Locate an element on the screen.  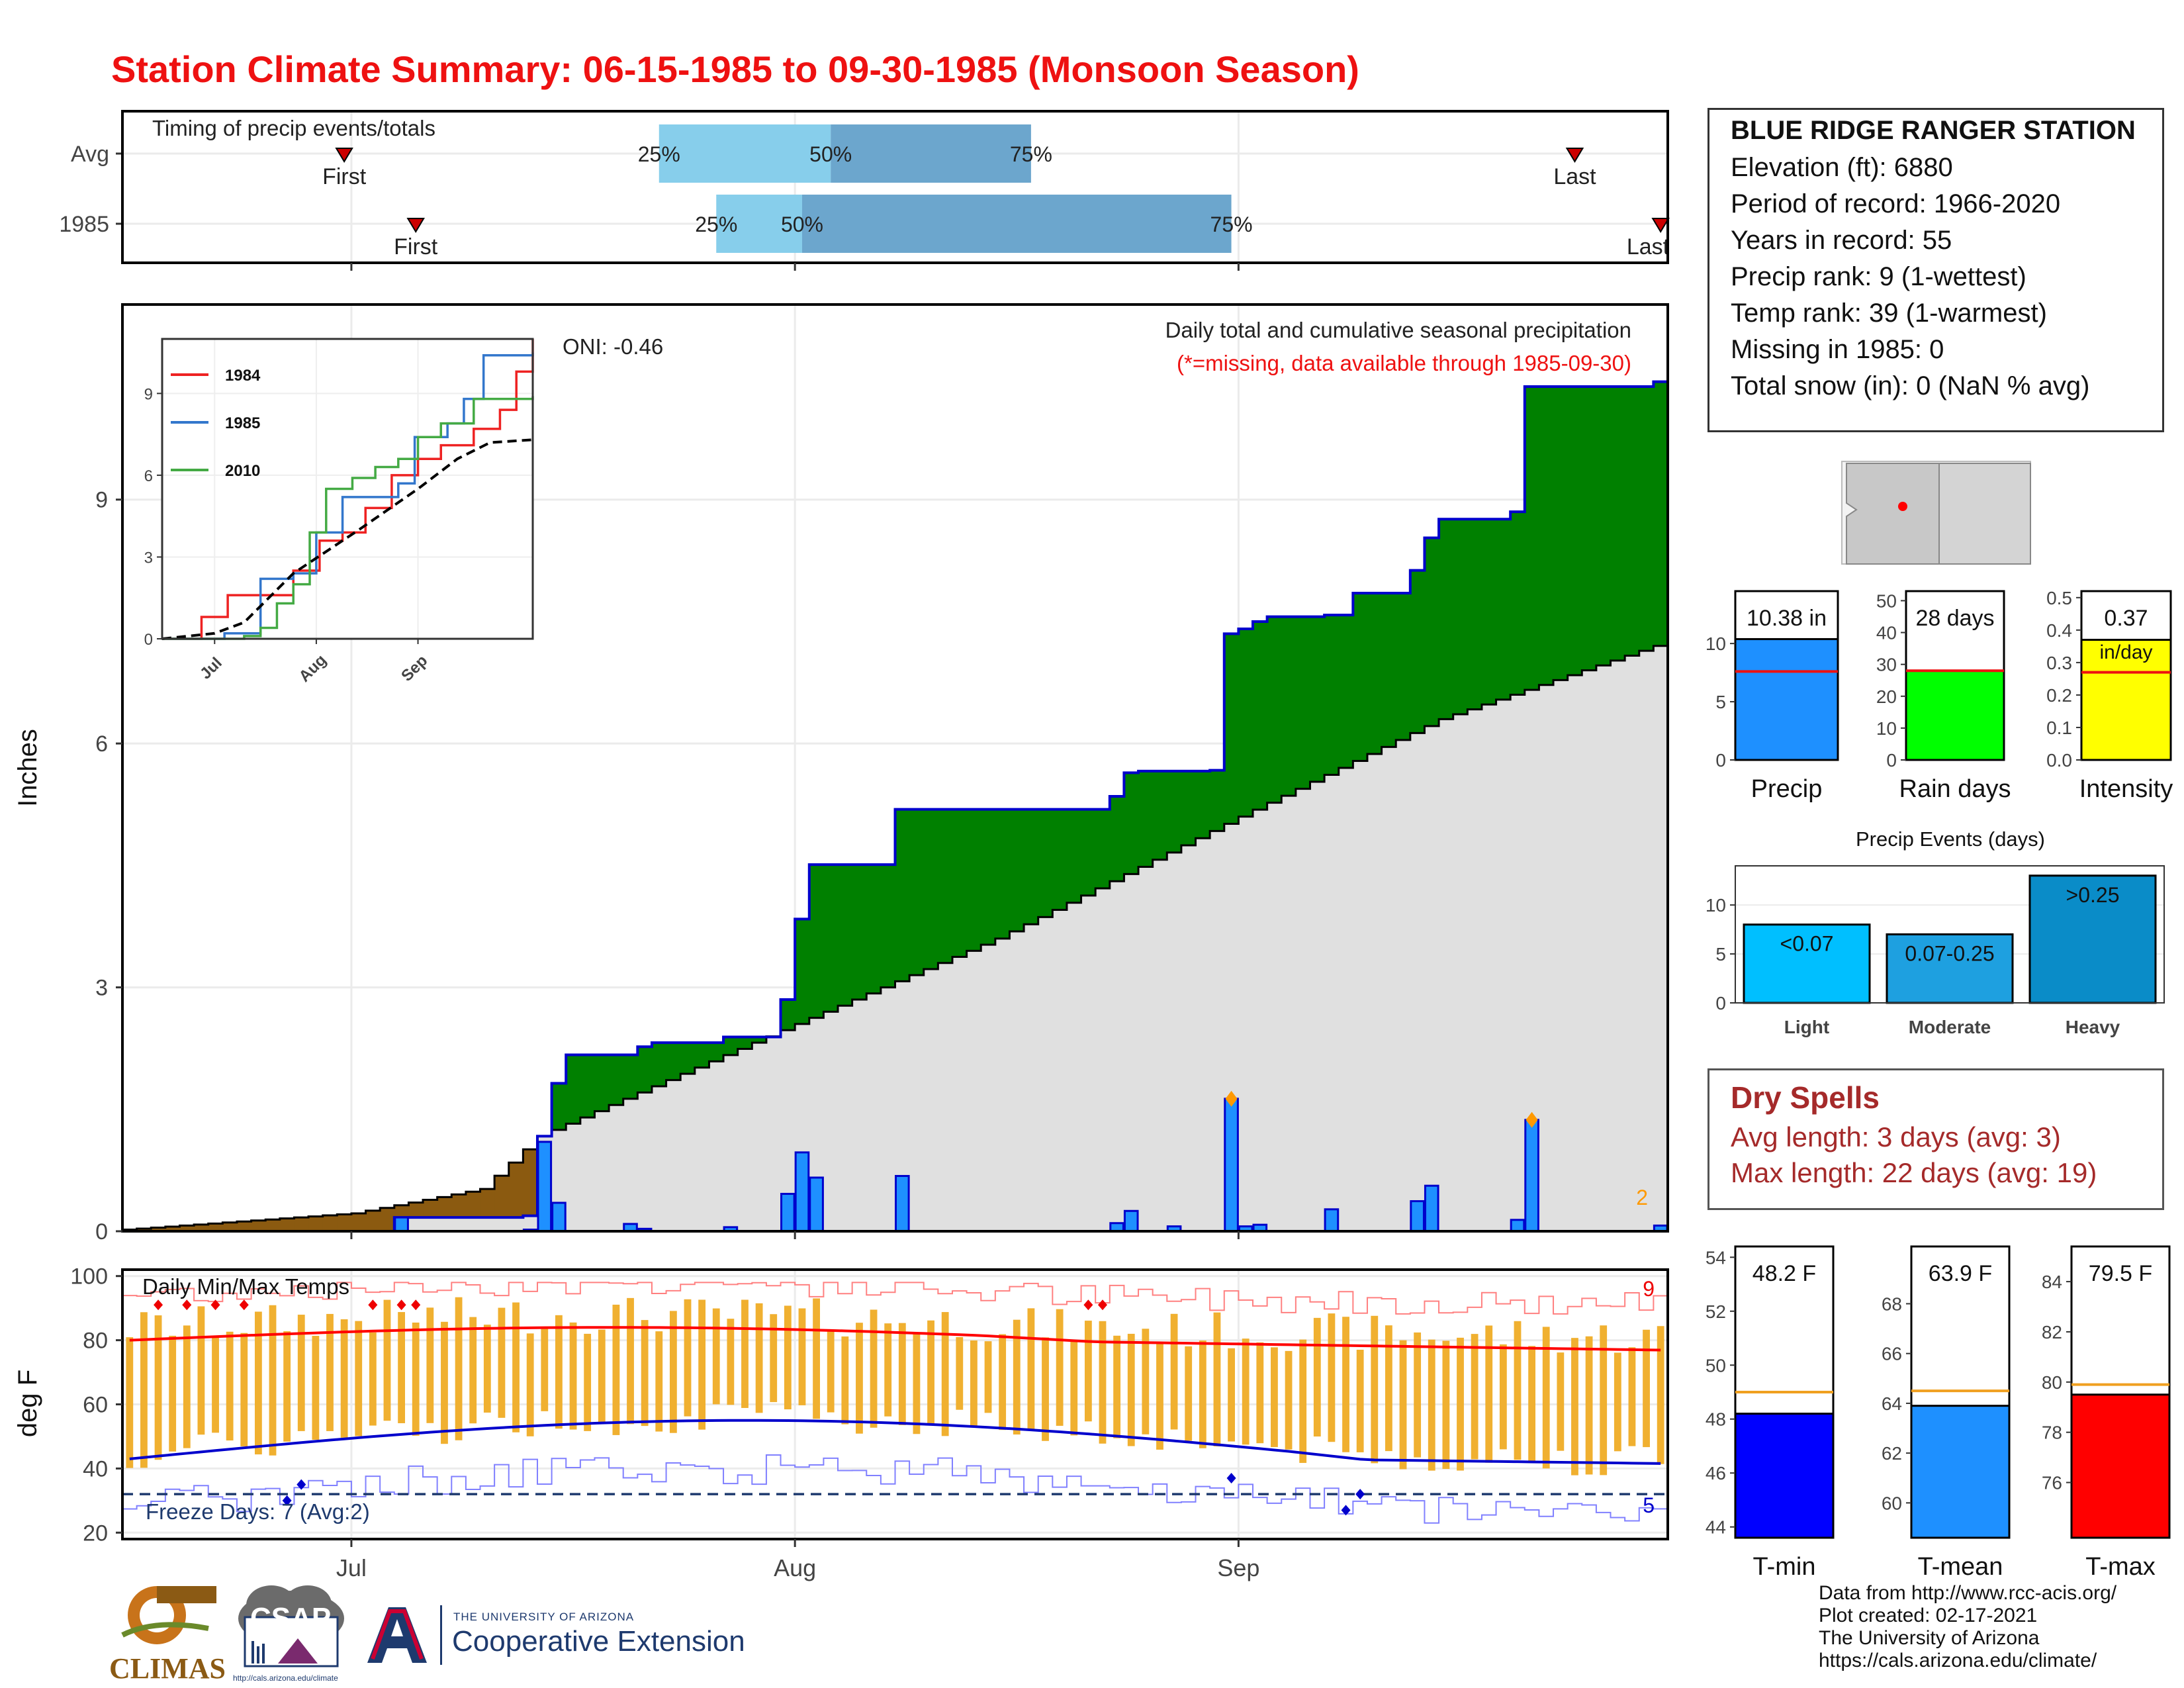
precip-ylabel: Inches is located at coordinates (28, 768).